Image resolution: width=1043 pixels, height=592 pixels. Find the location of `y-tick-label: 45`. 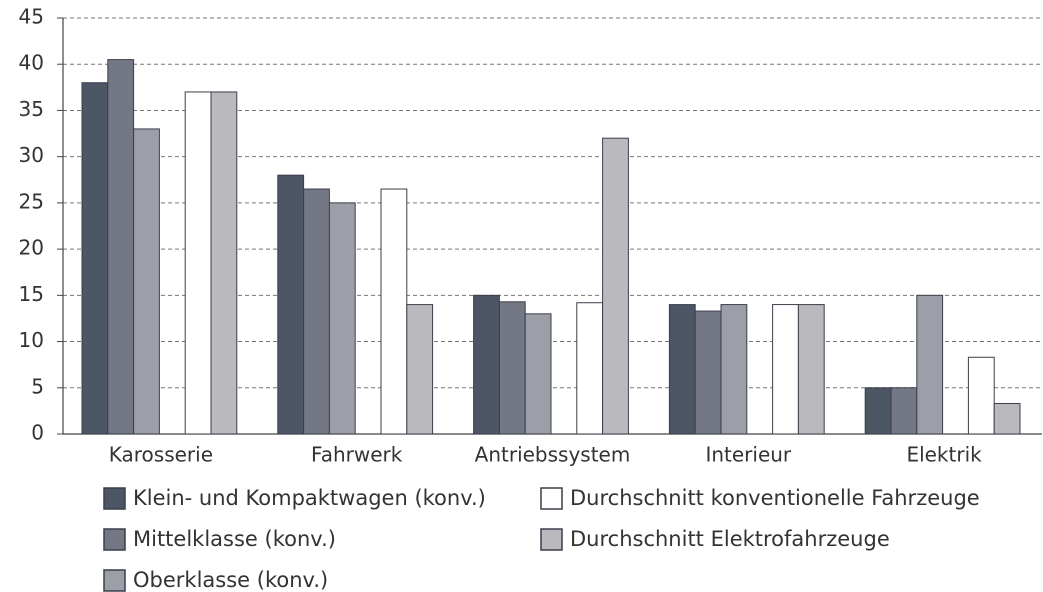

y-tick-label: 45 is located at coordinates (31, 17).